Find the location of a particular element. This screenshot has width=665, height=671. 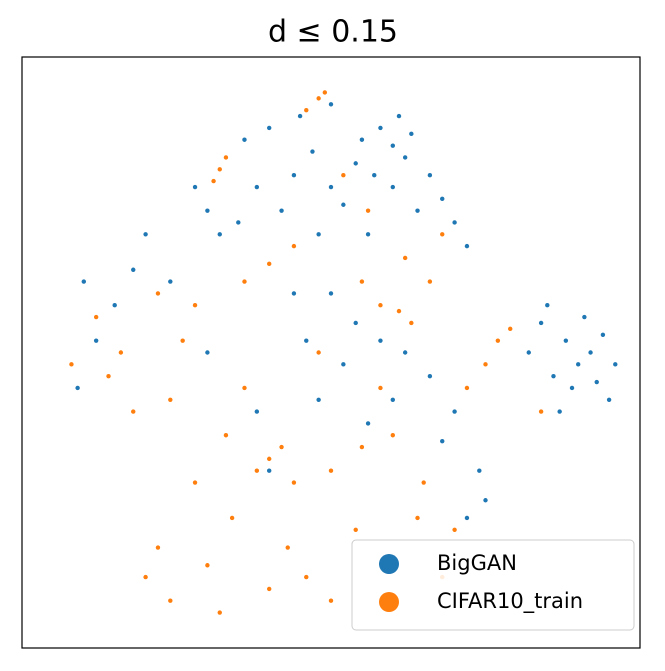

legend: BigGAN CIFAR10_train is located at coordinates (493, 585).